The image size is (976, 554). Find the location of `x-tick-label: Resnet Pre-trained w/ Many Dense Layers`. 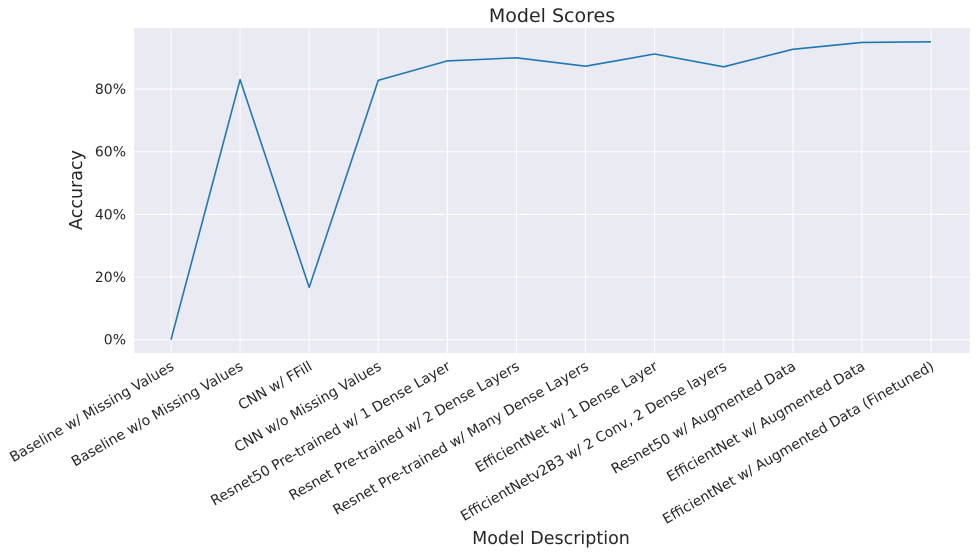

x-tick-label: Resnet Pre-trained w/ Many Dense Layers is located at coordinates (461, 439).